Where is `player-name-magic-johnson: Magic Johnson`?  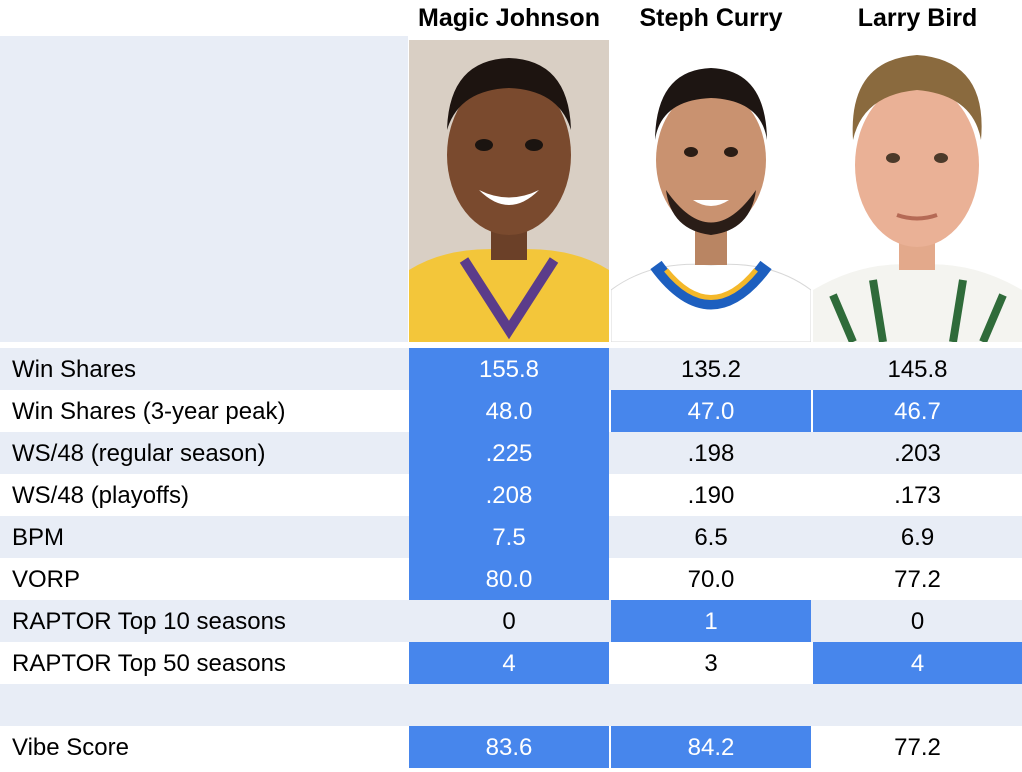 player-name-magic-johnson: Magic Johnson is located at coordinates (509, 18).